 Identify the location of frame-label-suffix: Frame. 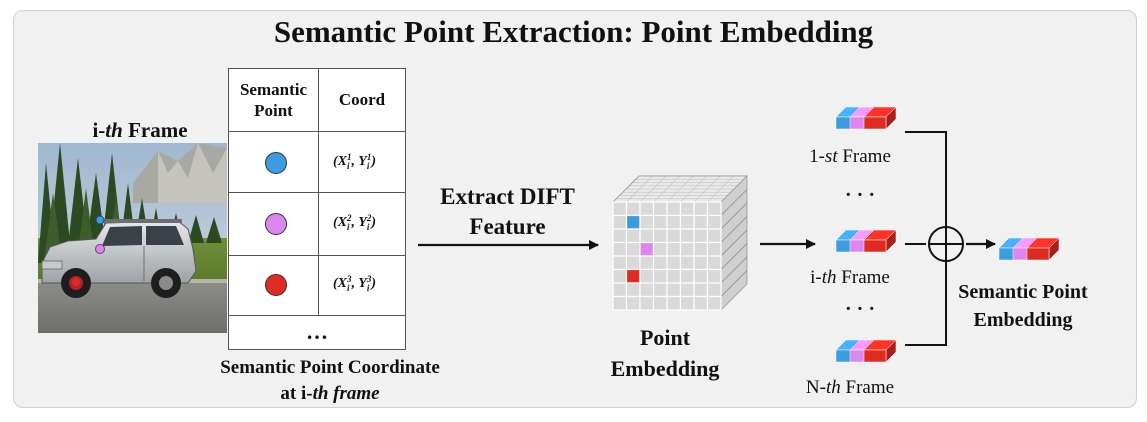
(155, 130).